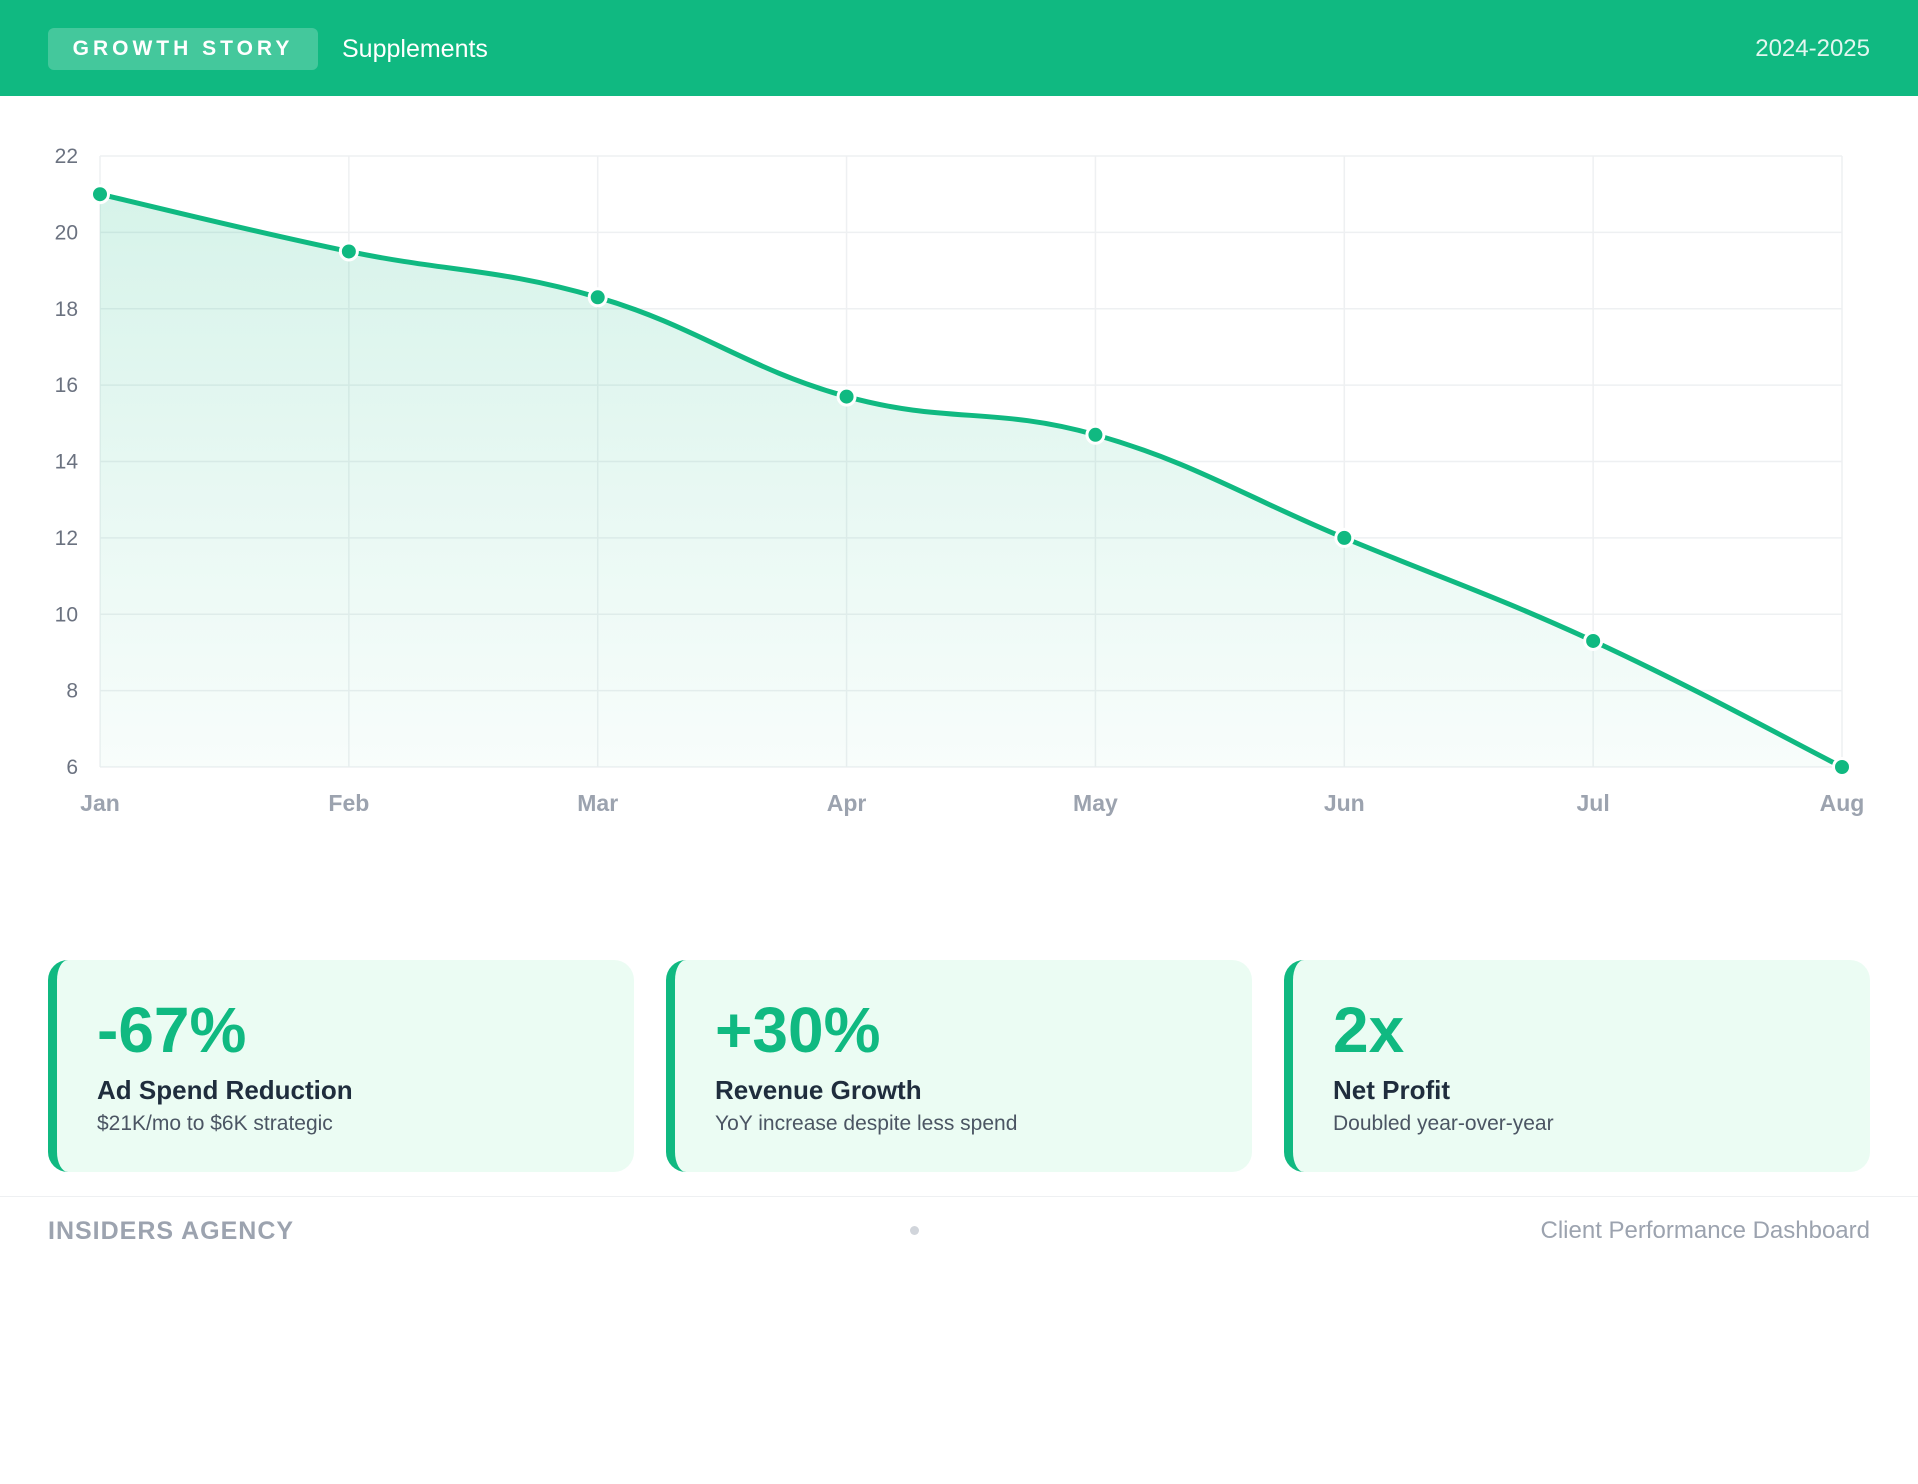 This screenshot has height=1484, width=1918. Describe the element at coordinates (100, 194) in the screenshot. I see `data-point-jan` at that location.